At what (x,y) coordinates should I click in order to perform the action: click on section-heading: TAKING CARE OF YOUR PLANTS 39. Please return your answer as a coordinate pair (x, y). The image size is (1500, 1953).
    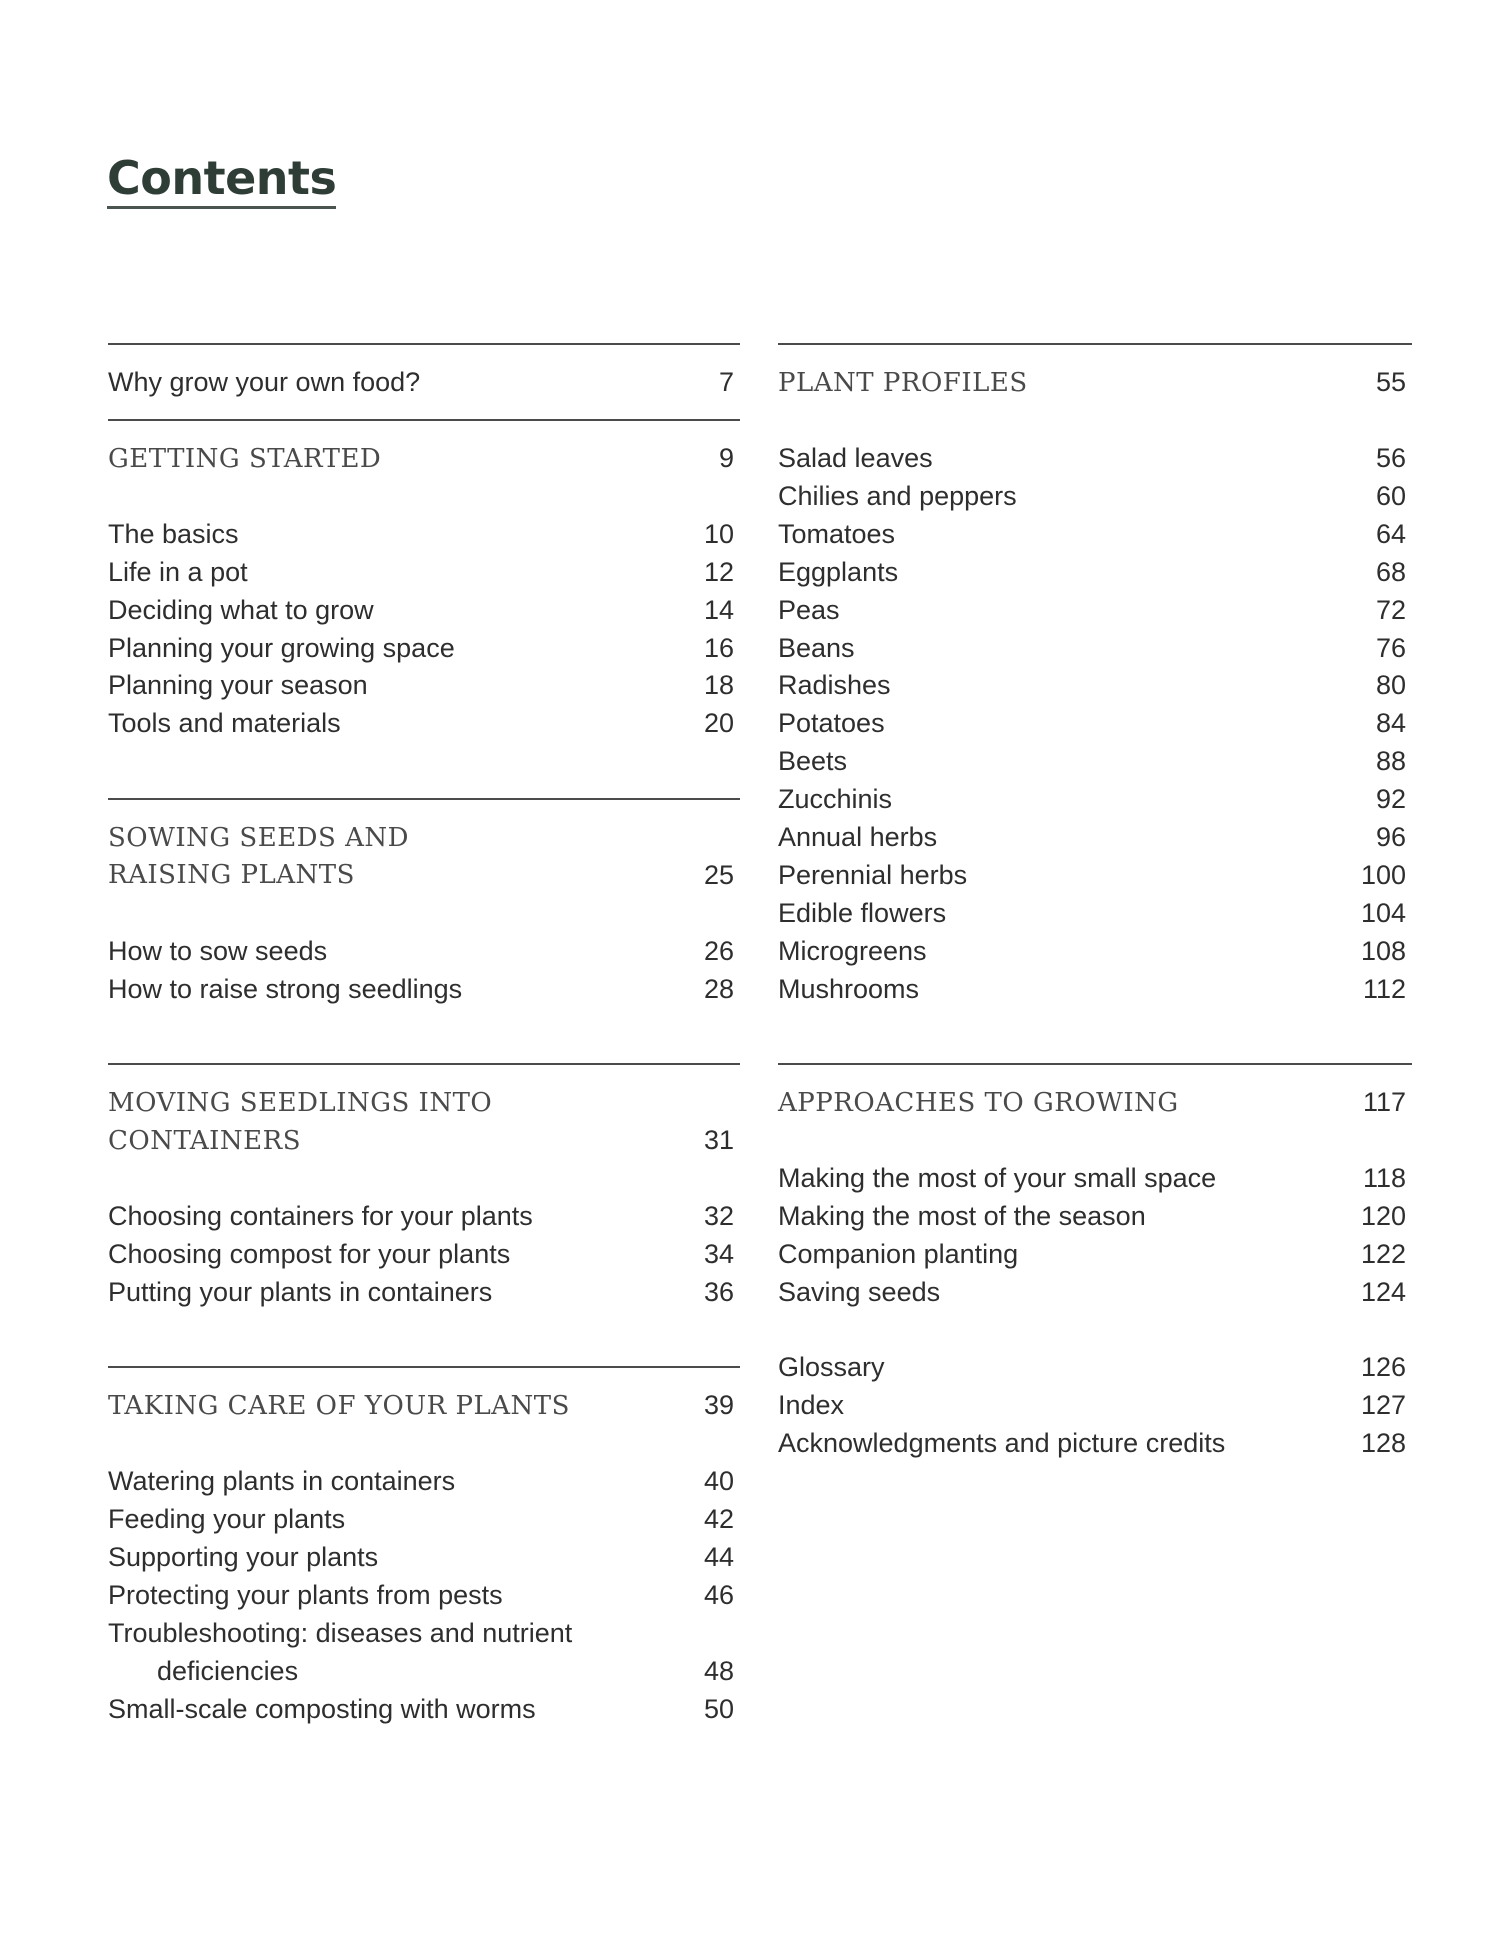
    Looking at the image, I should click on (424, 1406).